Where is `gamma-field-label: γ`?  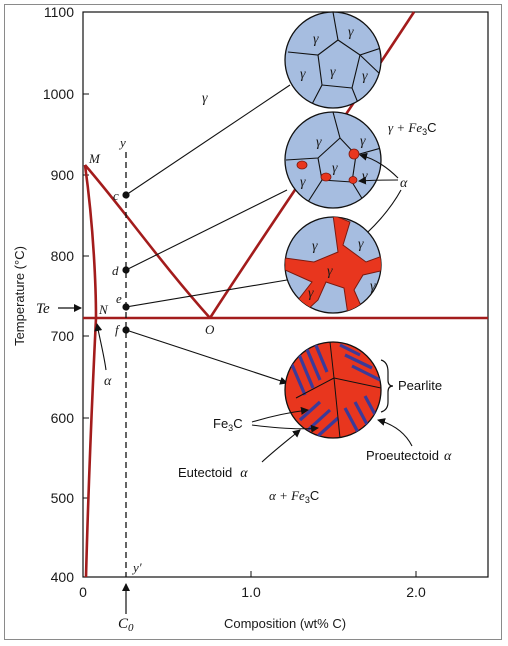 gamma-field-label: γ is located at coordinates (205, 98).